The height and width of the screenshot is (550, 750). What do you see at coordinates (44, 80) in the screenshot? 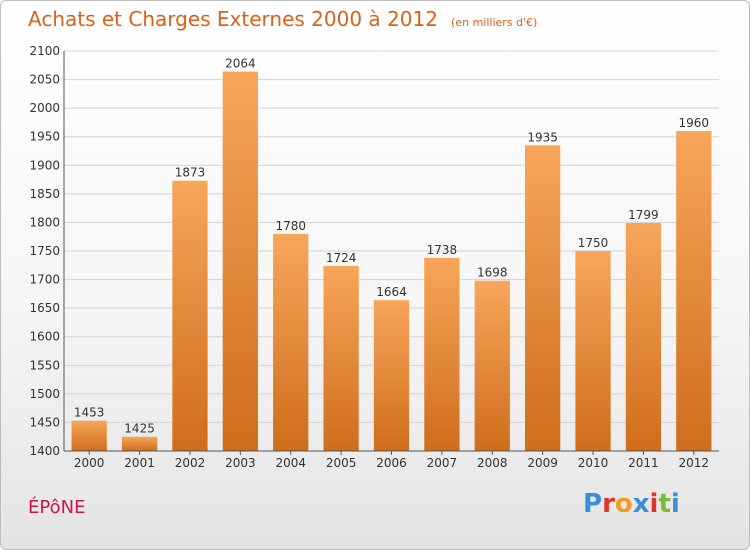
I see `y-tick-label: 2050` at bounding box center [44, 80].